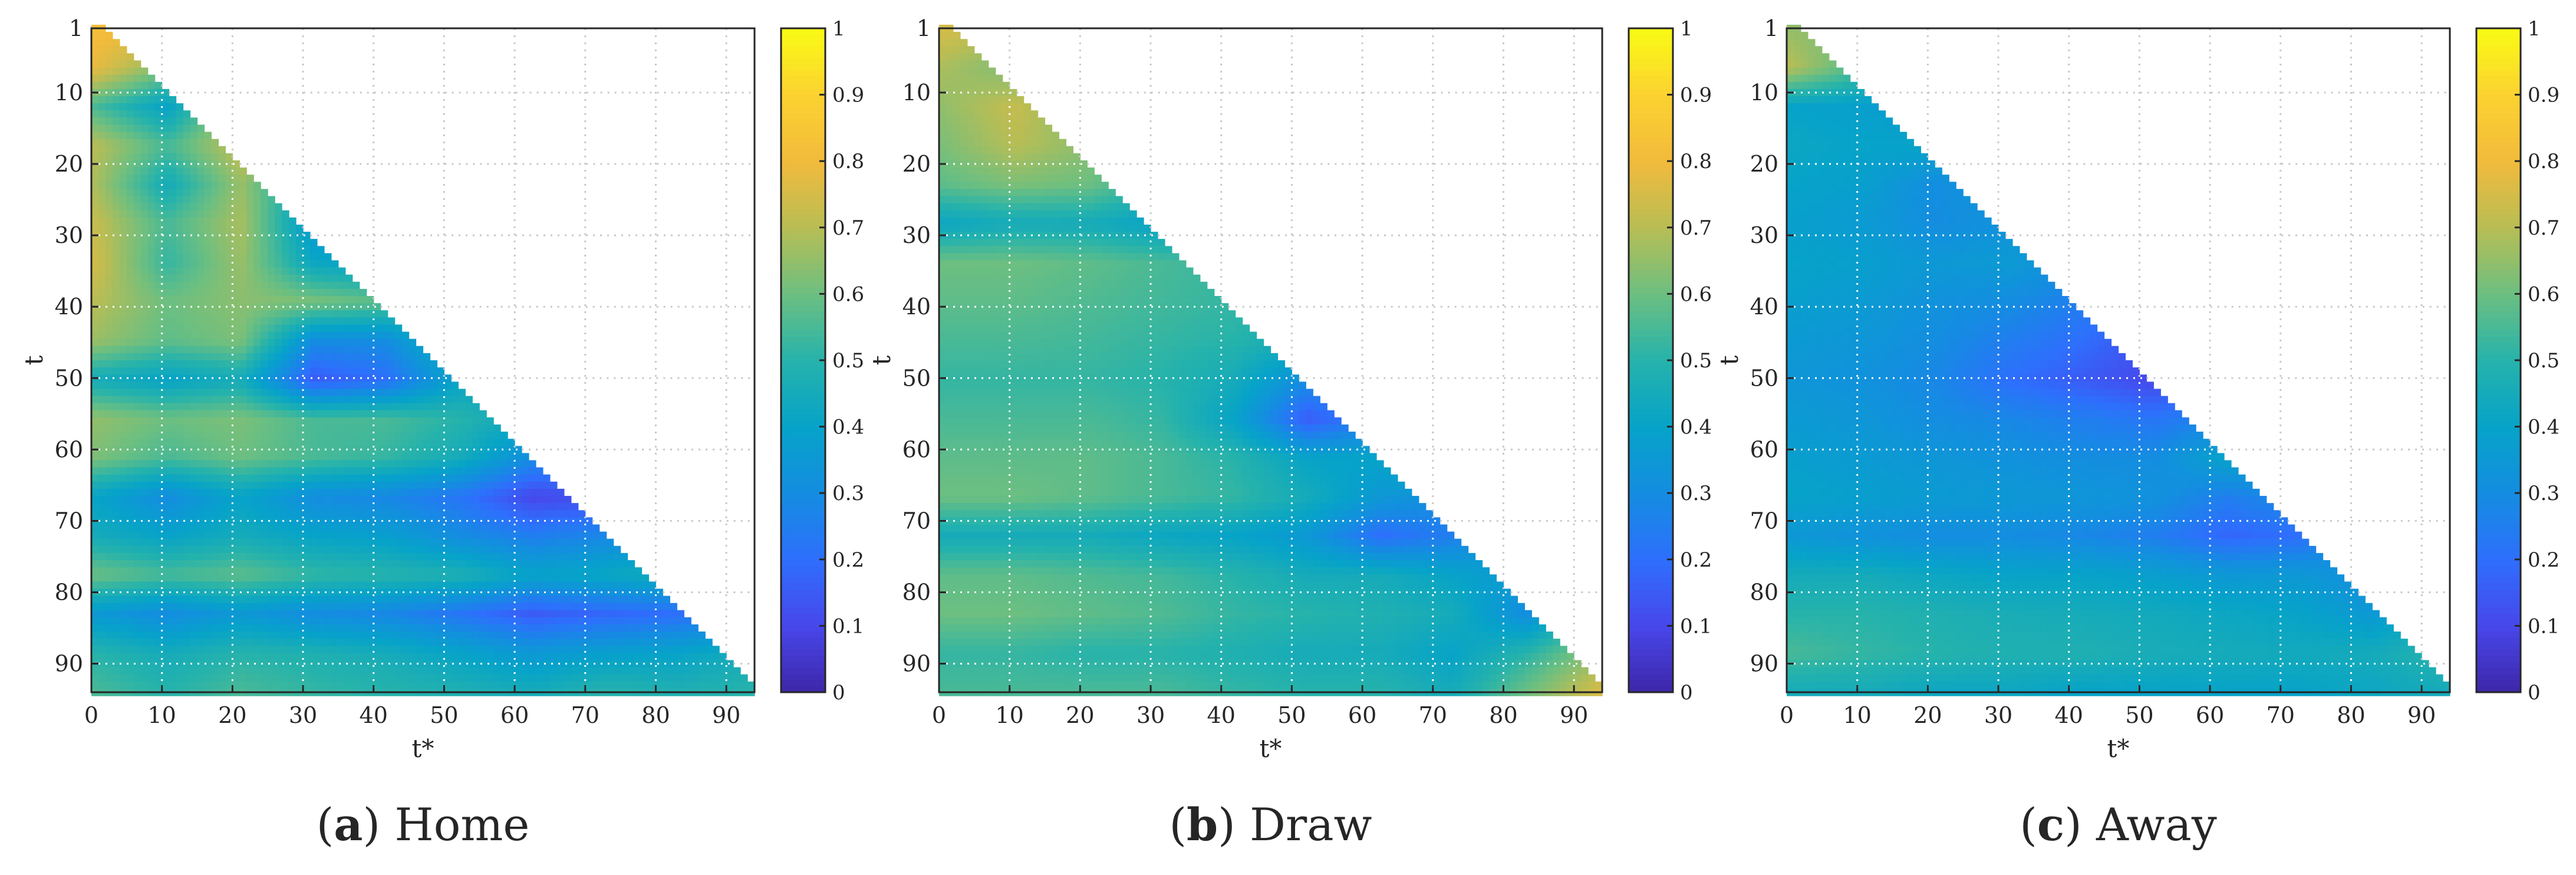  Describe the element at coordinates (803, 435) in the screenshot. I see `colorbar-segment` at that location.